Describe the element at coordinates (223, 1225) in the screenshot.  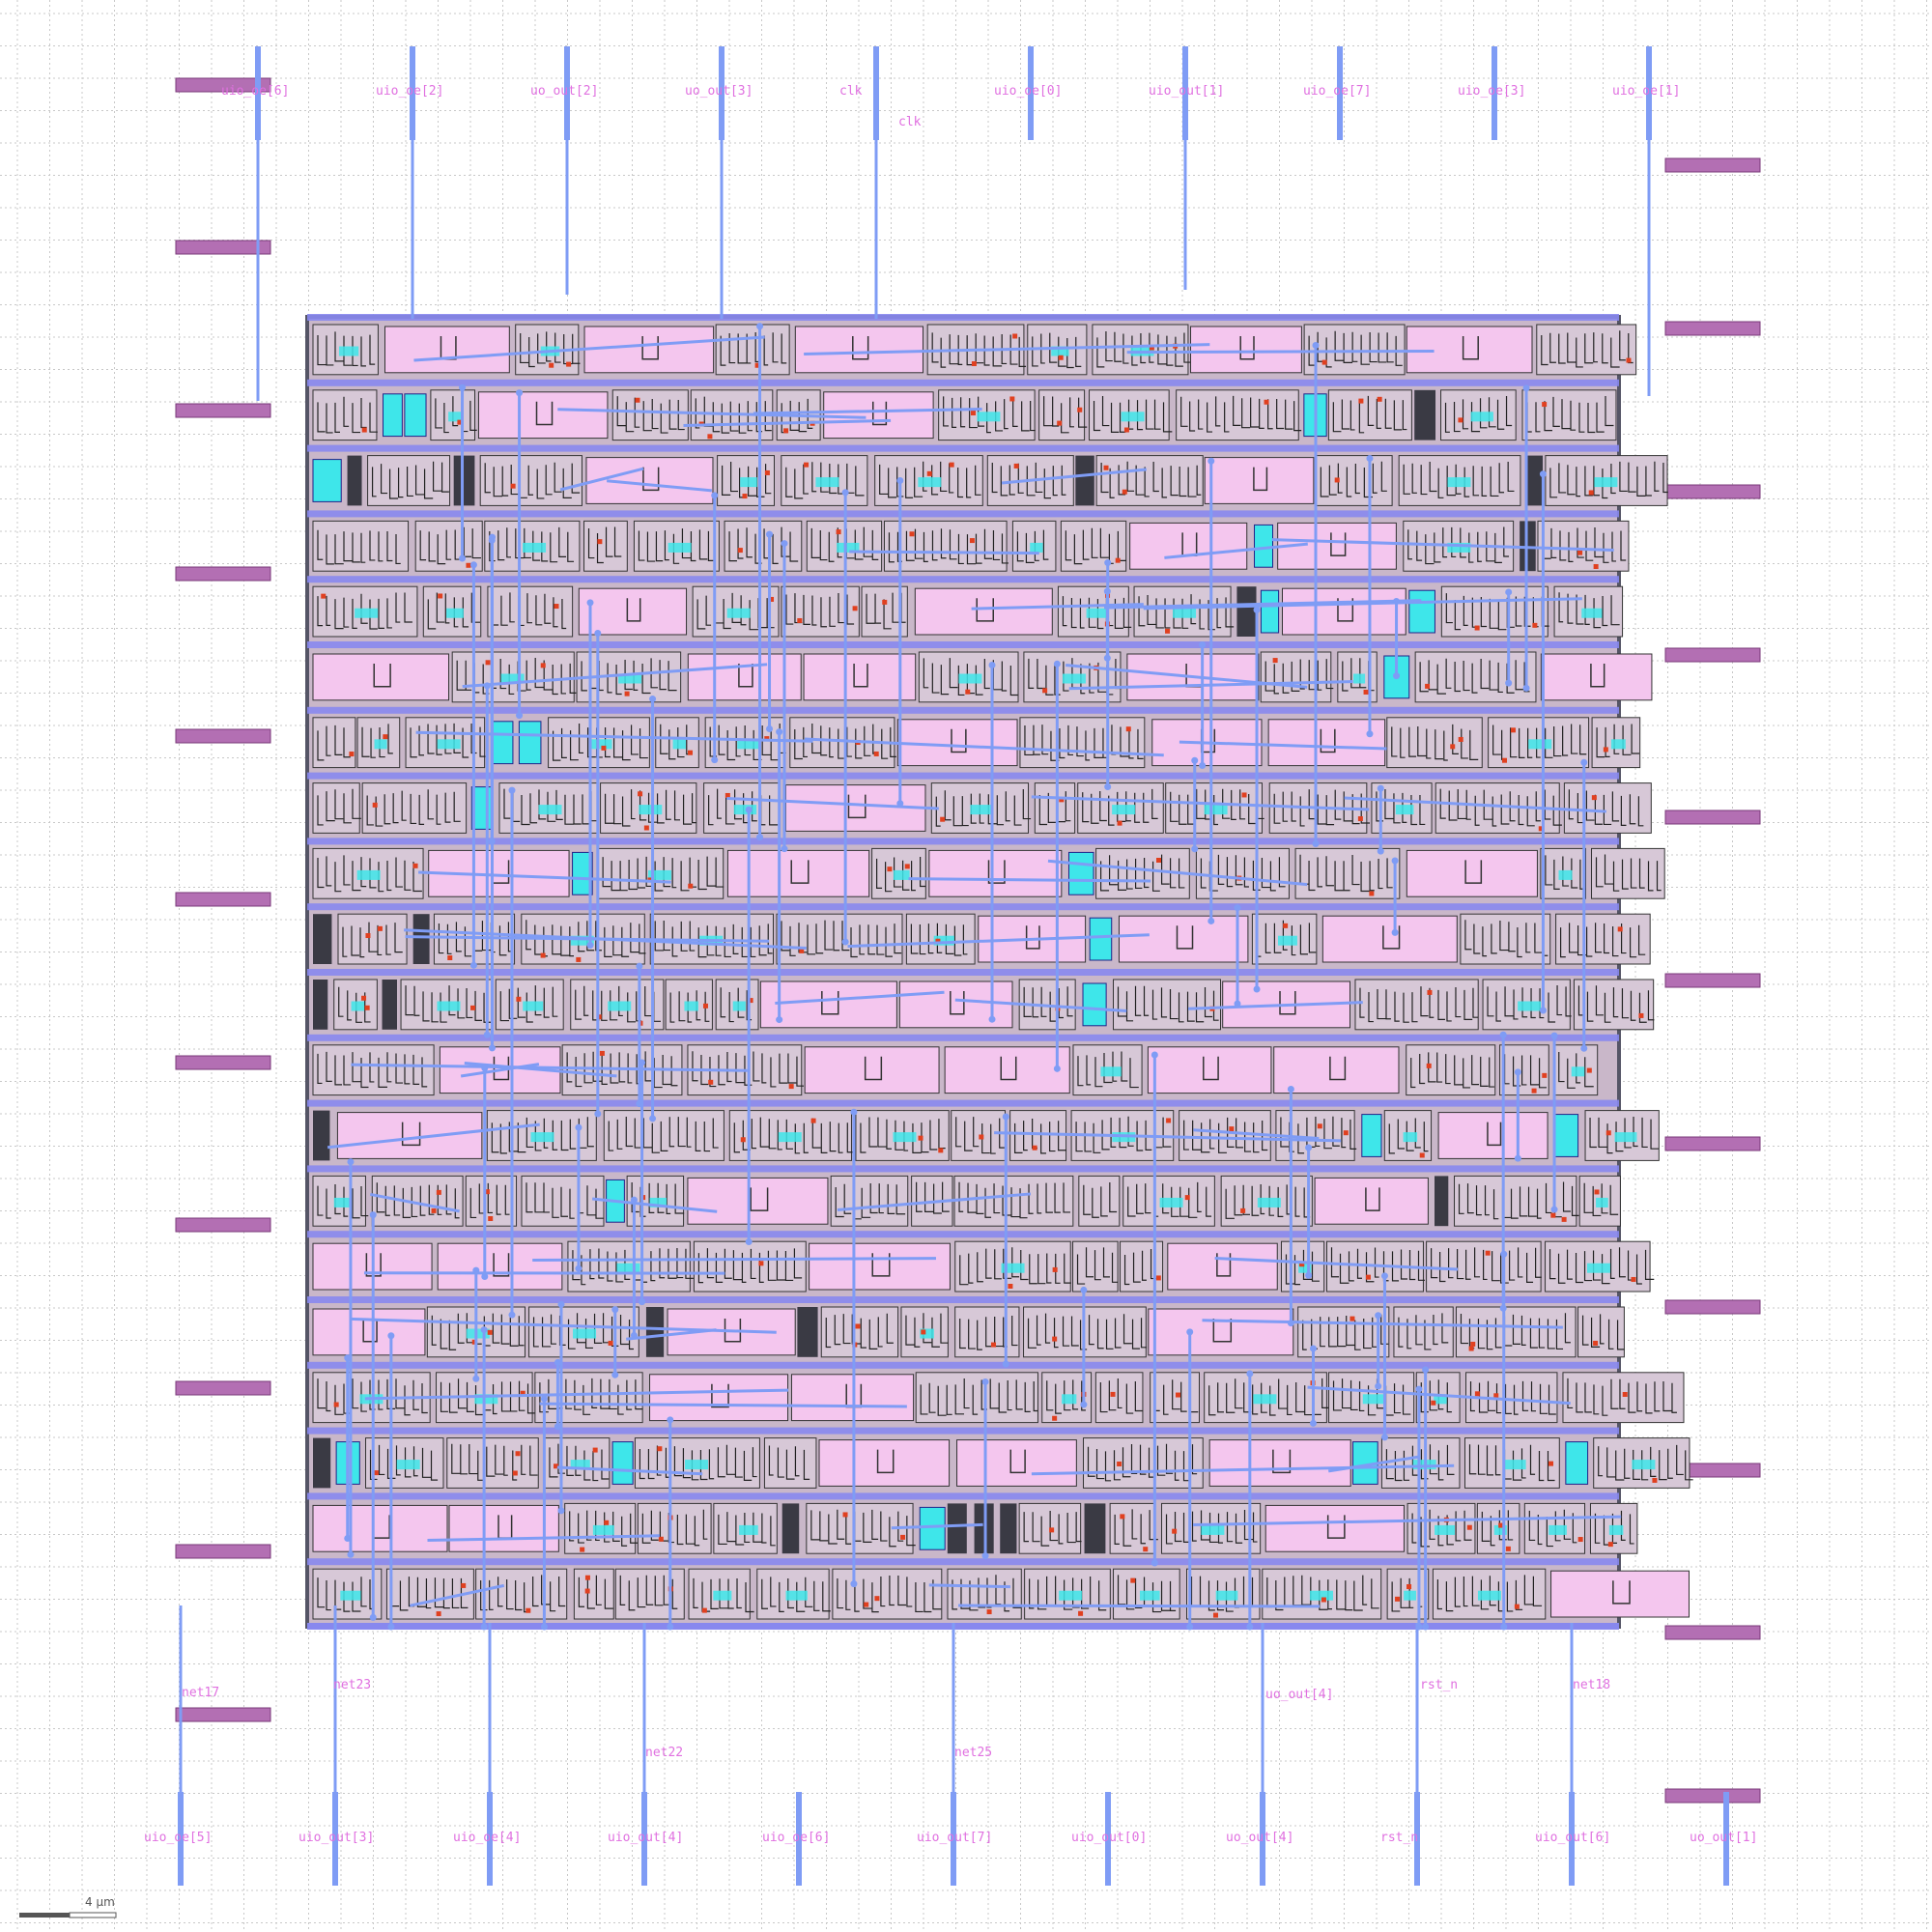
I see `side-pin` at that location.